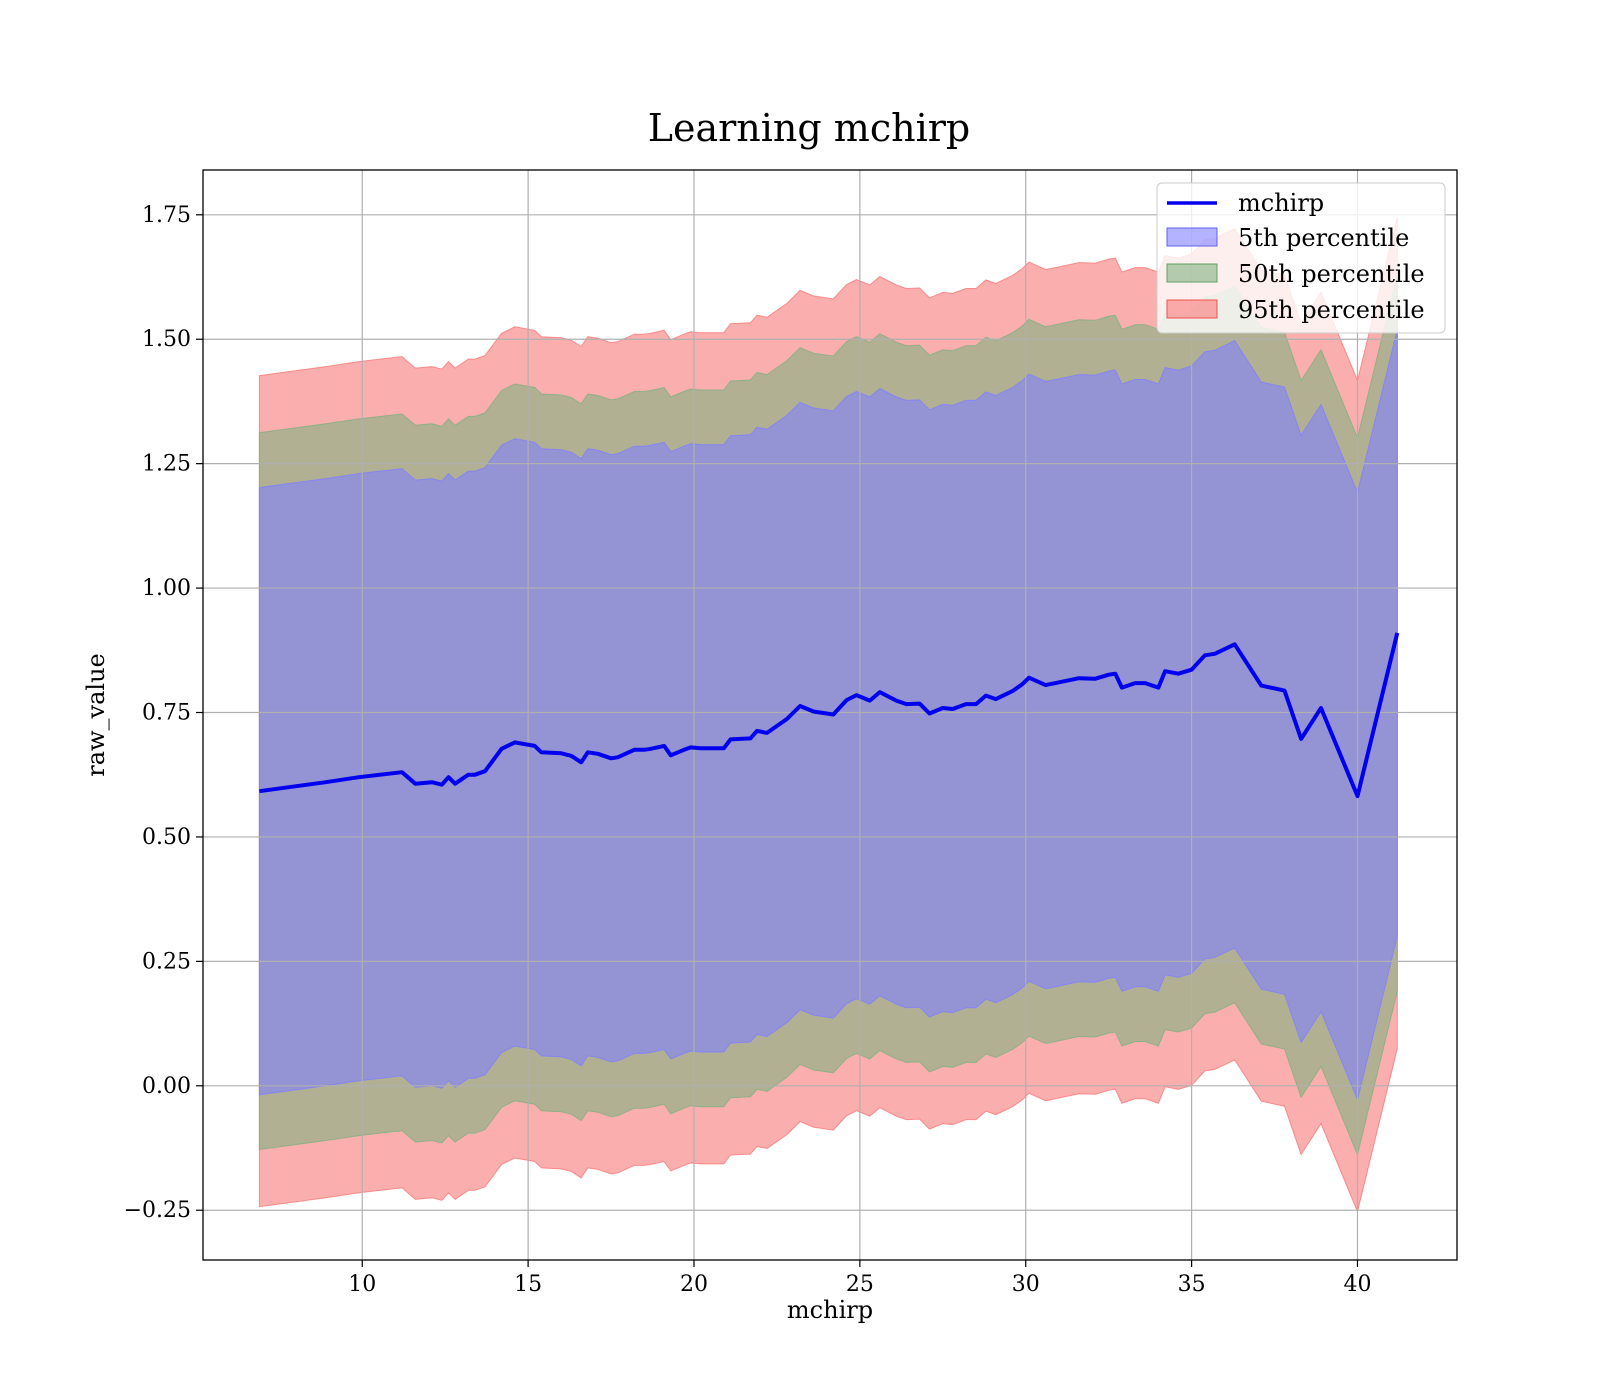 The image size is (1600, 1400). What do you see at coordinates (166, 339) in the screenshot?
I see `y-tick-label: 1.50` at bounding box center [166, 339].